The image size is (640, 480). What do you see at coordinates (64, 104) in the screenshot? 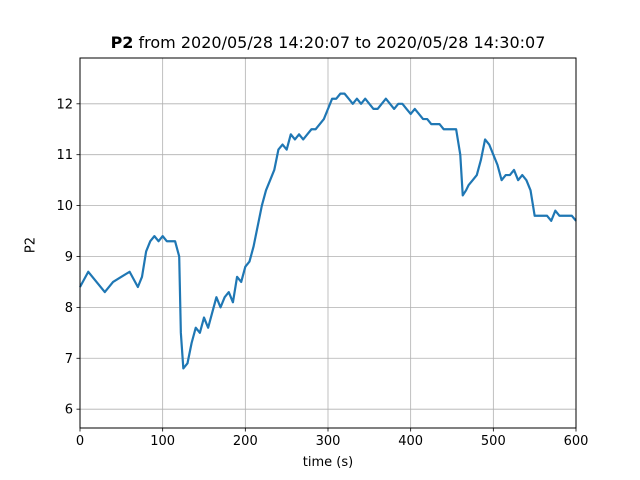
I see `y-tick-label: 12` at bounding box center [64, 104].